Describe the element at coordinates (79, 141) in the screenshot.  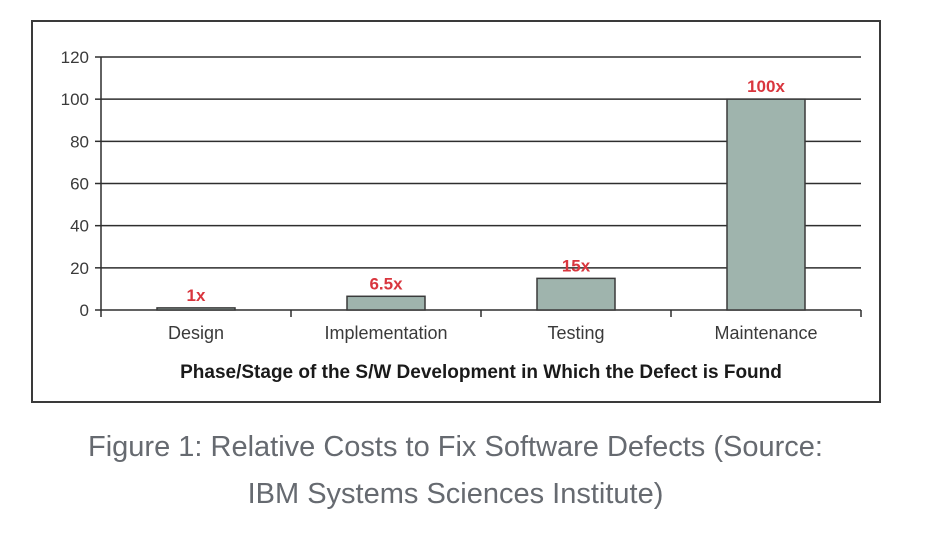
I see `y-tick-label: 80` at that location.